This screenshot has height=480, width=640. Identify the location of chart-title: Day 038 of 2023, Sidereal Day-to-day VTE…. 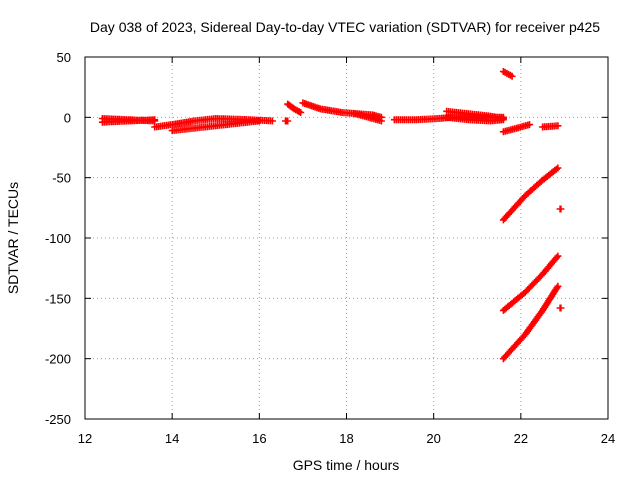
(345, 27).